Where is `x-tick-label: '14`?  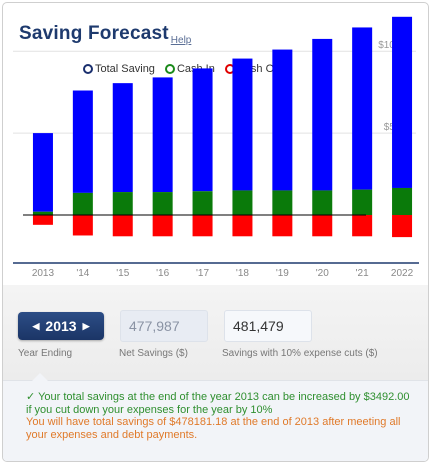
x-tick-label: '14 is located at coordinates (82, 273).